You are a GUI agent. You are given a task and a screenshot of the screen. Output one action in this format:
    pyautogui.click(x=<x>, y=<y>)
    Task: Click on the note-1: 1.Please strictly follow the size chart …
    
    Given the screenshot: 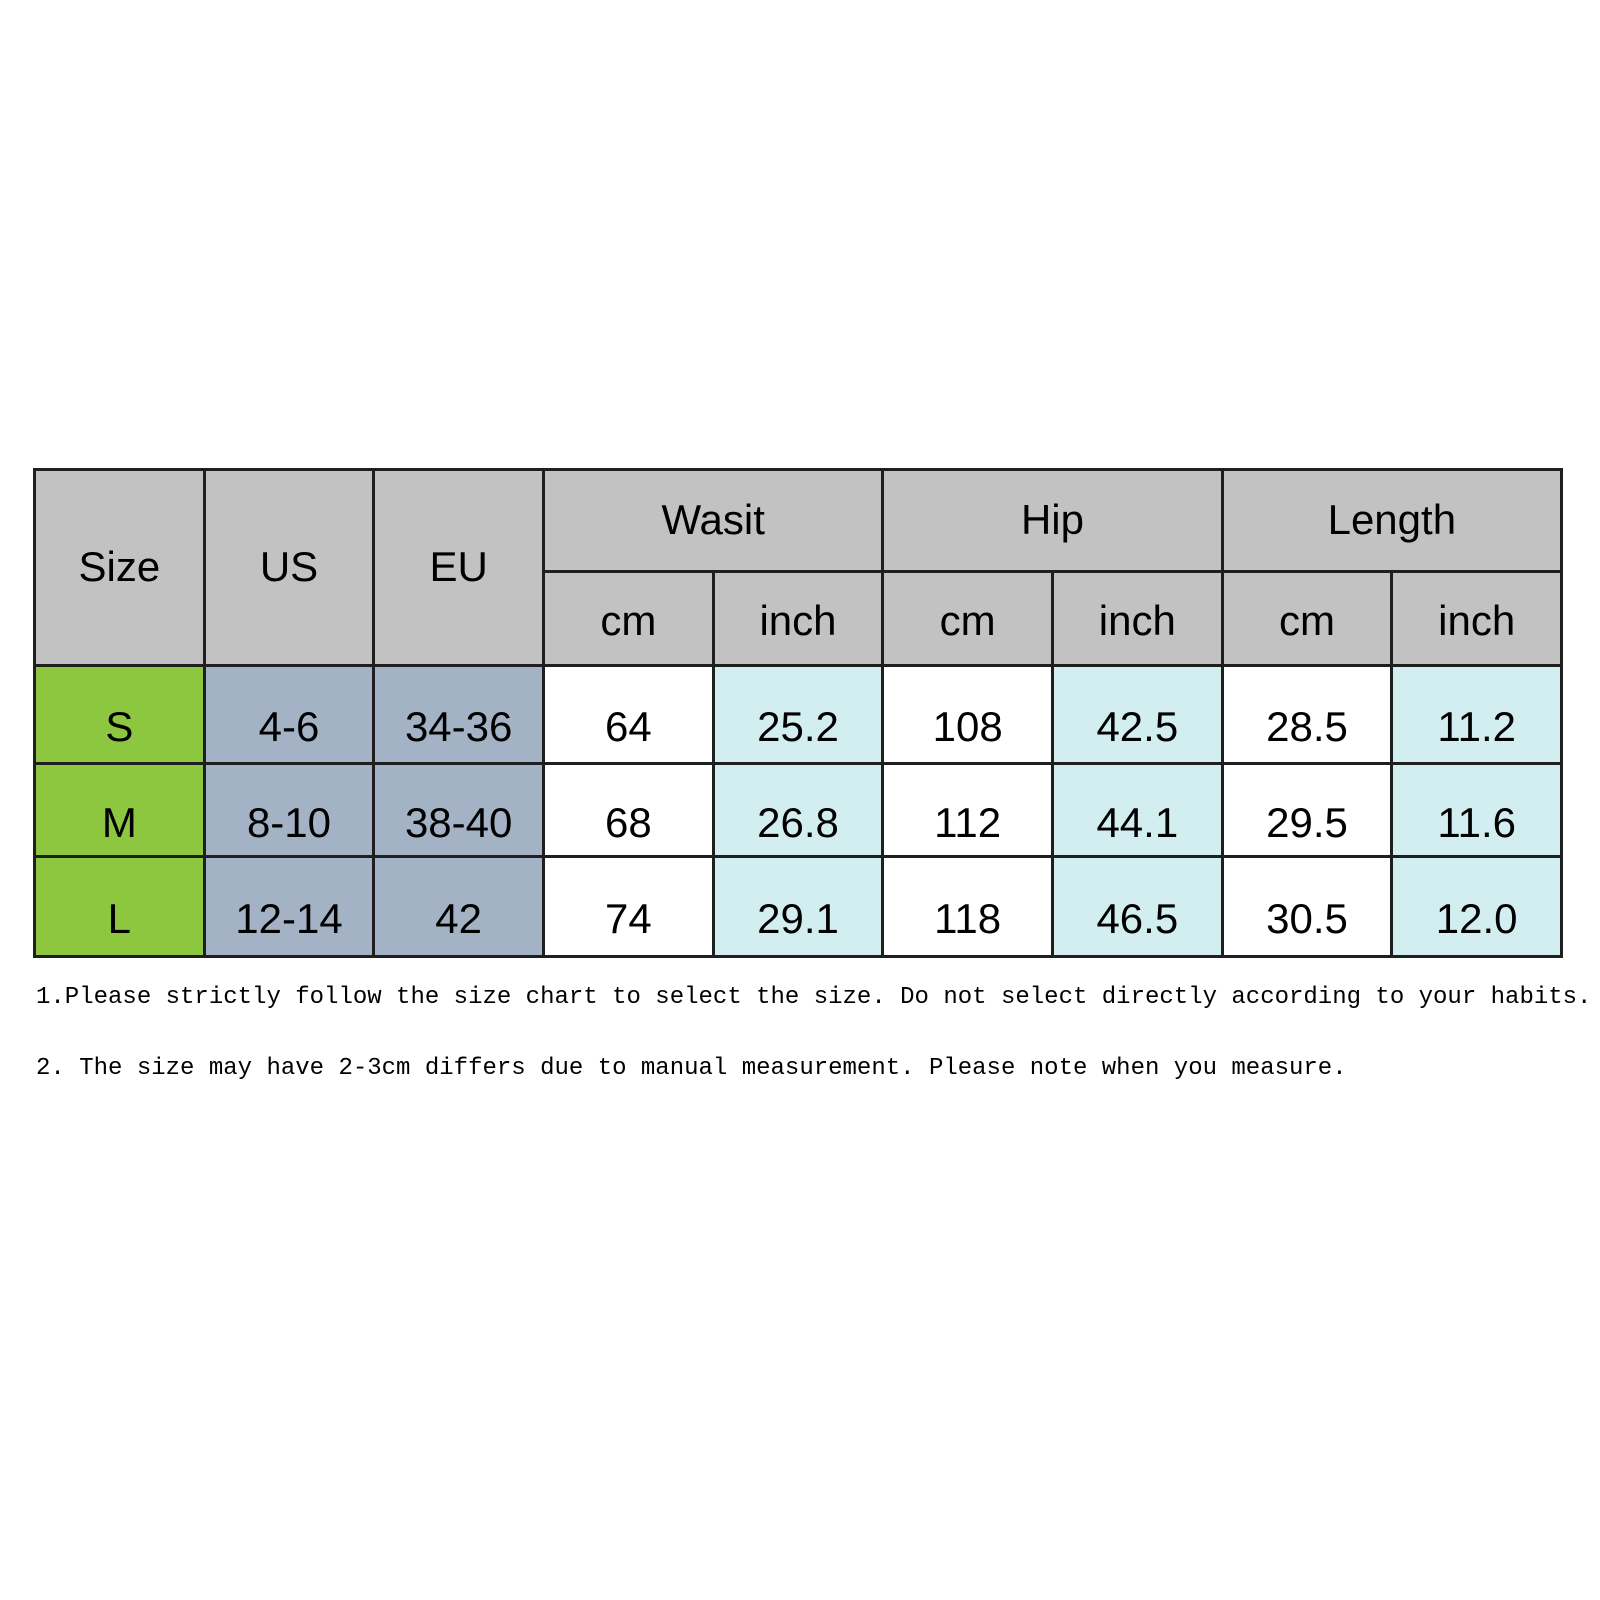 What is the action you would take?
    pyautogui.click(x=814, y=997)
    